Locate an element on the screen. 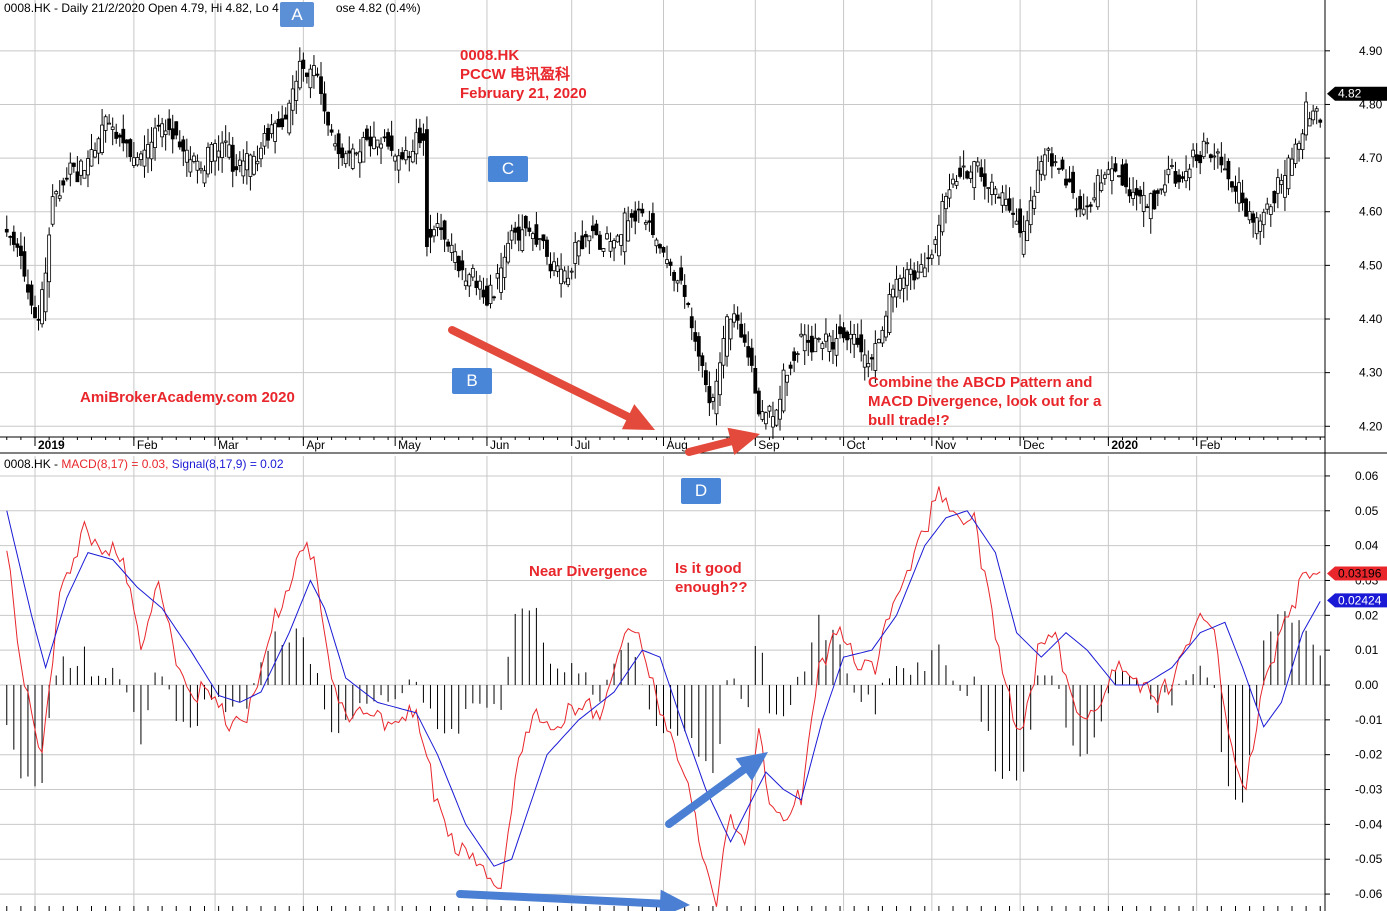 This screenshot has width=1387, height=911. label-a: A is located at coordinates (297, 14).